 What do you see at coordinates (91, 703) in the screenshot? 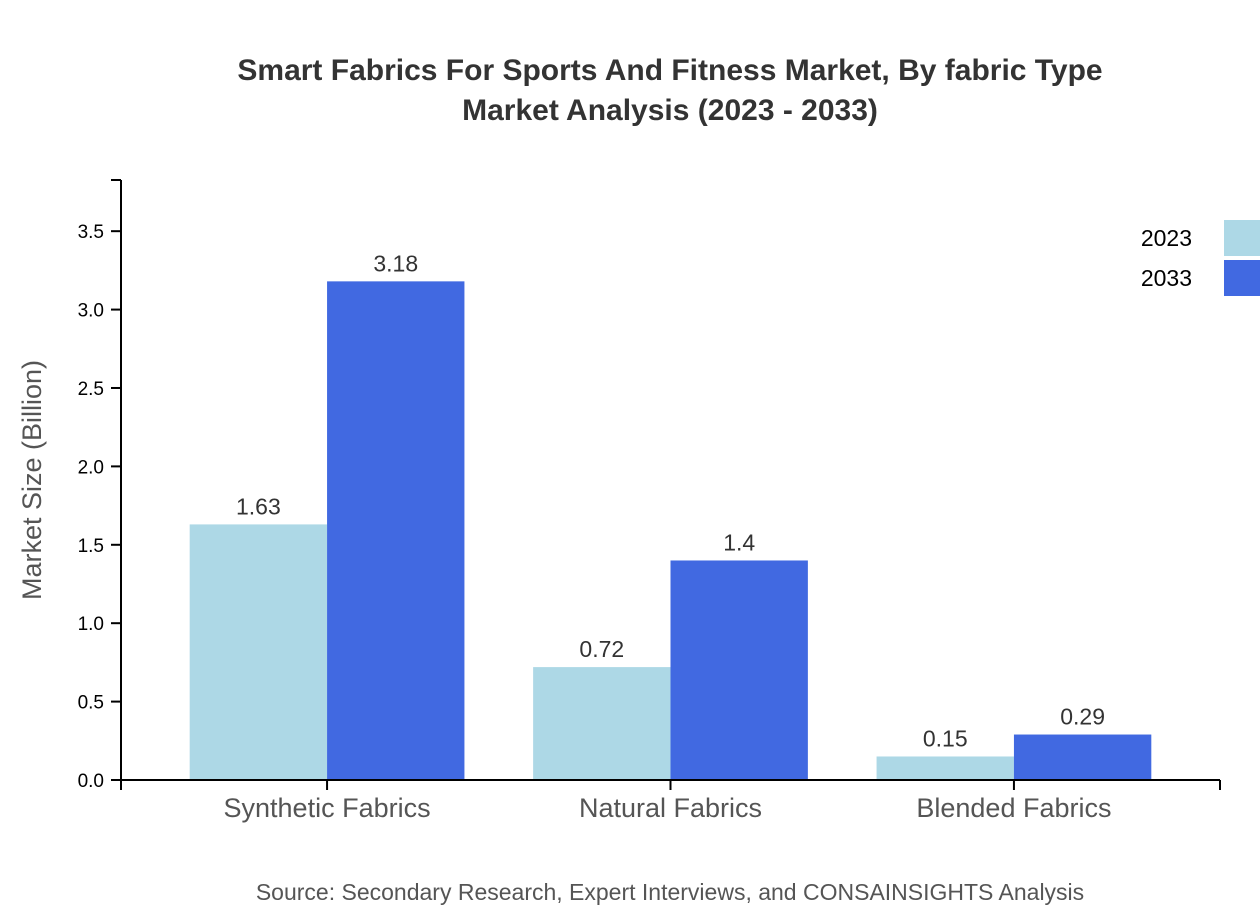
I see `y-tick-label: 0.5` at bounding box center [91, 703].